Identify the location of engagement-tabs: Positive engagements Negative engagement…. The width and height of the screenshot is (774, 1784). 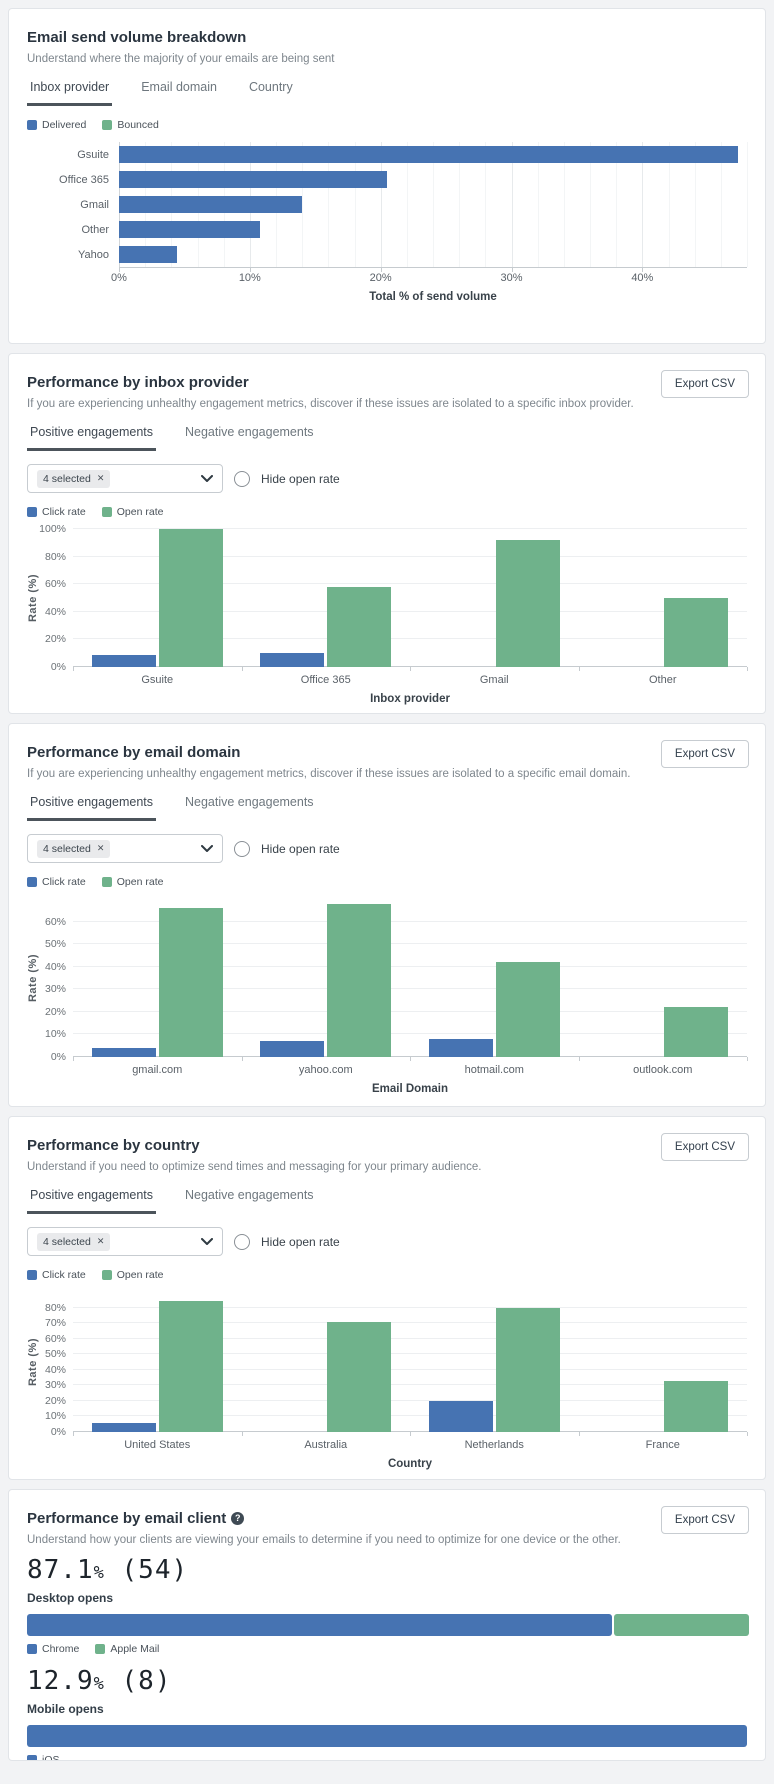
(387, 808).